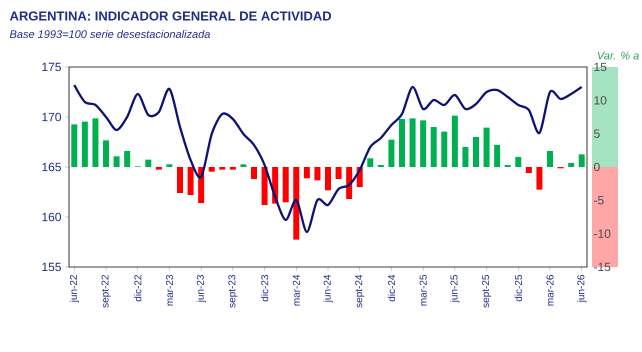 This screenshot has height=352, width=642. What do you see at coordinates (296, 290) in the screenshot?
I see `x-tick-label: mar-24` at bounding box center [296, 290].